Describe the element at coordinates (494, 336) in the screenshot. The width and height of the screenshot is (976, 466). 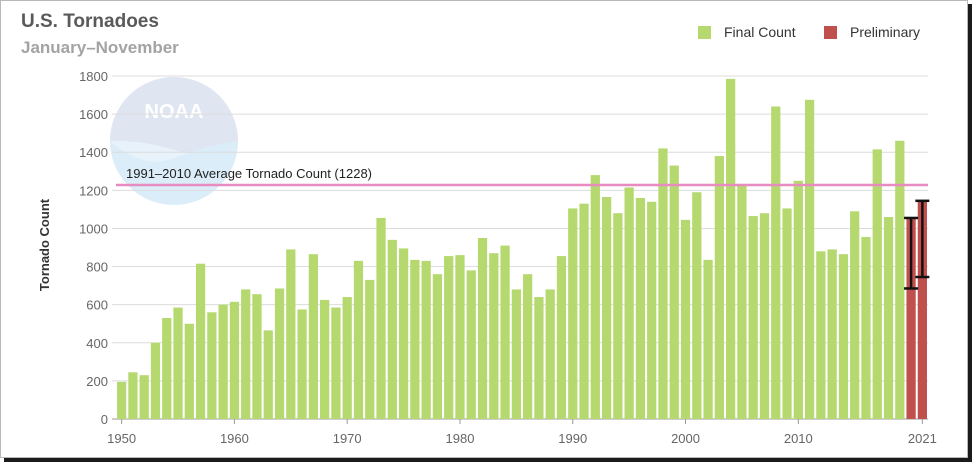
I see `bar-1983` at that location.